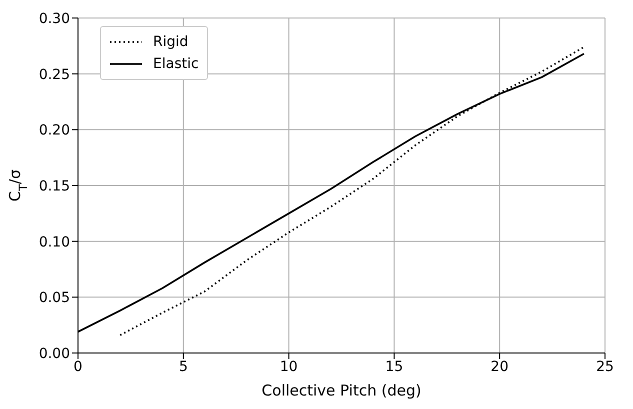 The image size is (633, 409). What do you see at coordinates (342, 391) in the screenshot?
I see `x-axis-title: Collective Pitch (deg)` at bounding box center [342, 391].